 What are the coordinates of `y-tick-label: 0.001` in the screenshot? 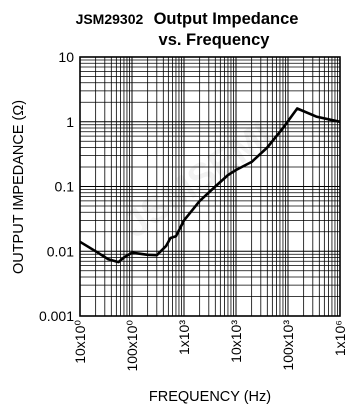 It's located at (56, 316).